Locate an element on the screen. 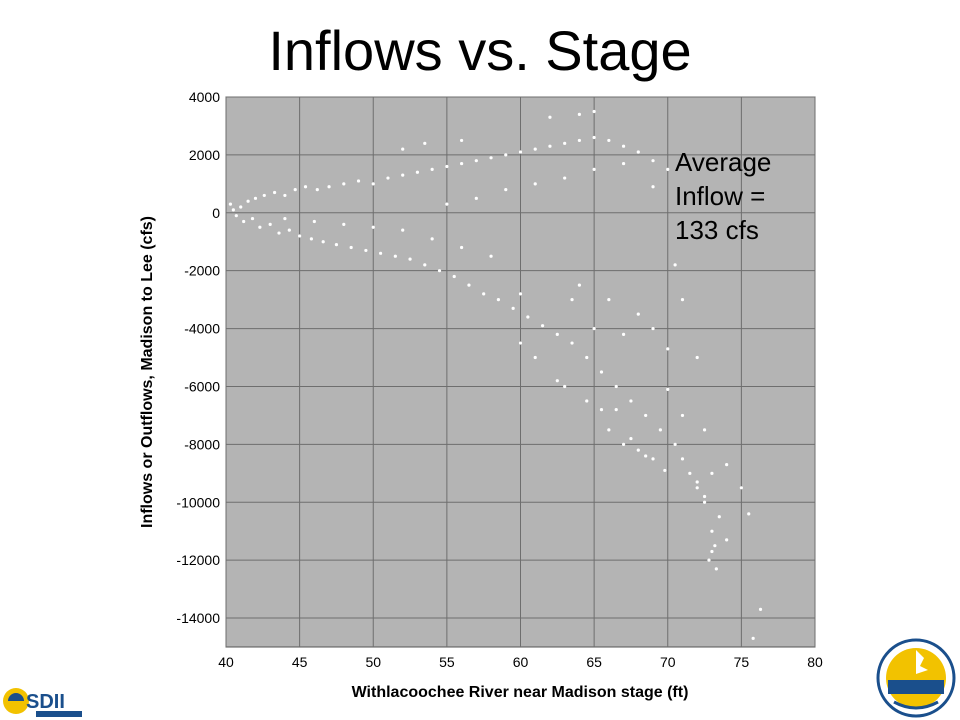 The image size is (960, 720). annotation-line: 133 cfs is located at coordinates (717, 230).